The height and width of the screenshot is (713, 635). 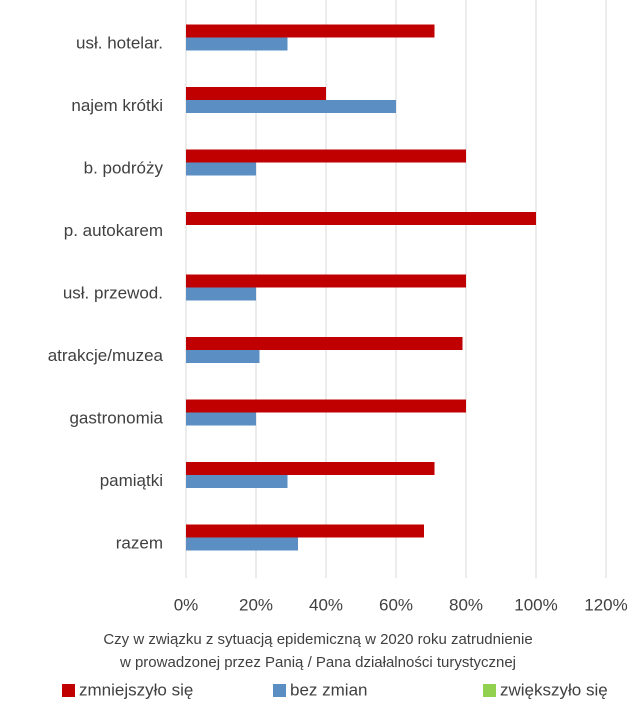 What do you see at coordinates (554, 689) in the screenshot?
I see `legend-label: zwiększyło się` at bounding box center [554, 689].